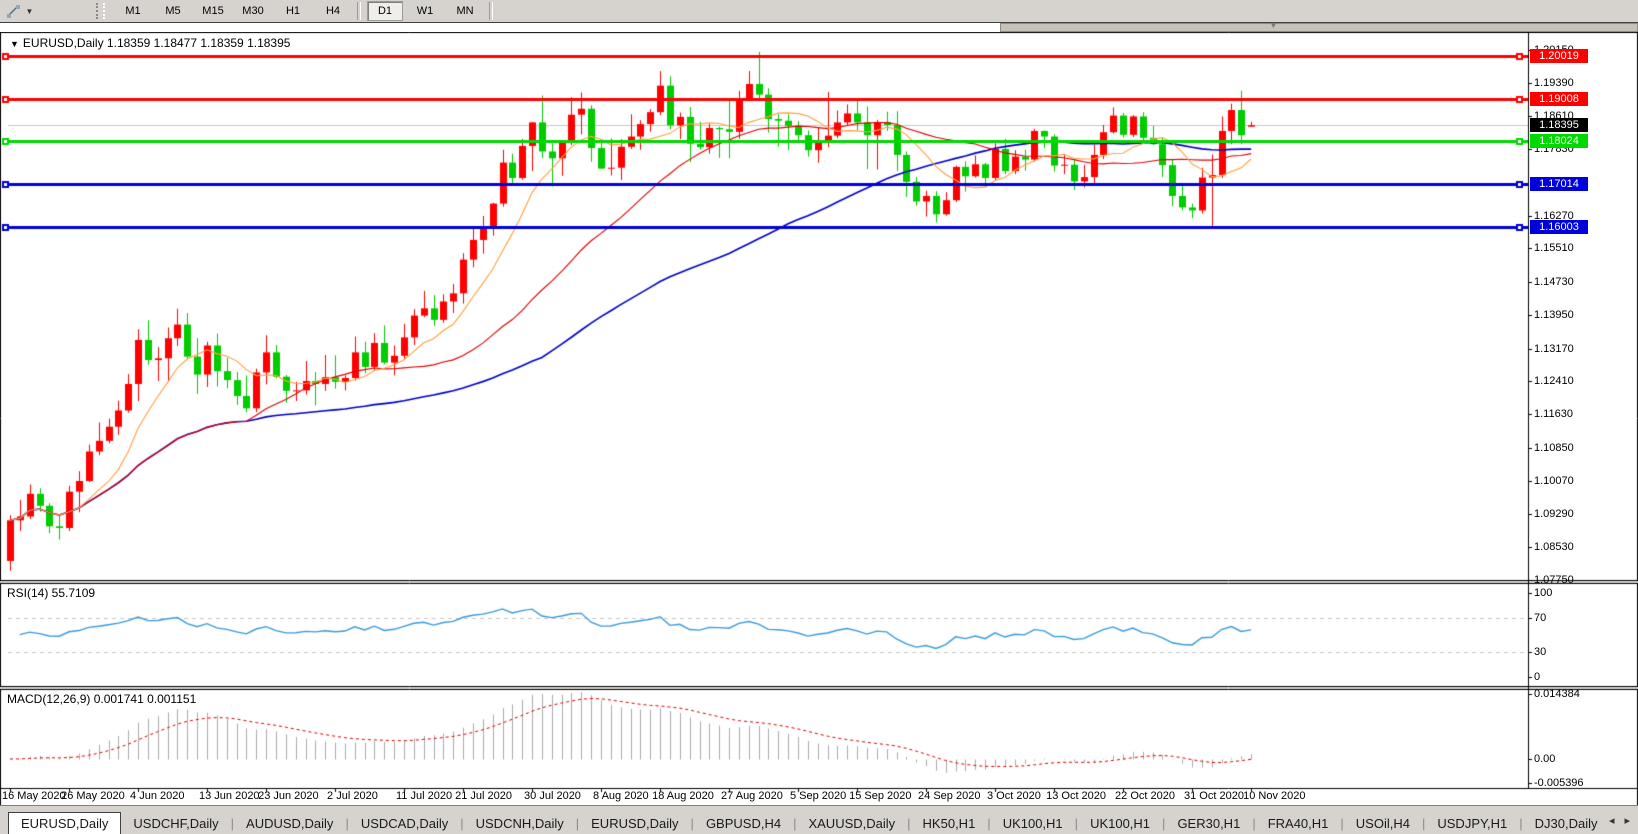  What do you see at coordinates (1214, 796) in the screenshot?
I see `date-label: 31 Oct 2020` at bounding box center [1214, 796].